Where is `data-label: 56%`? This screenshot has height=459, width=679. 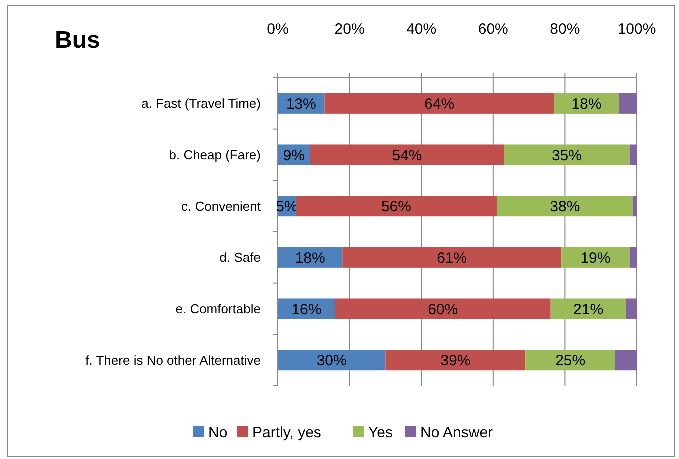 data-label: 56% is located at coordinates (396, 207).